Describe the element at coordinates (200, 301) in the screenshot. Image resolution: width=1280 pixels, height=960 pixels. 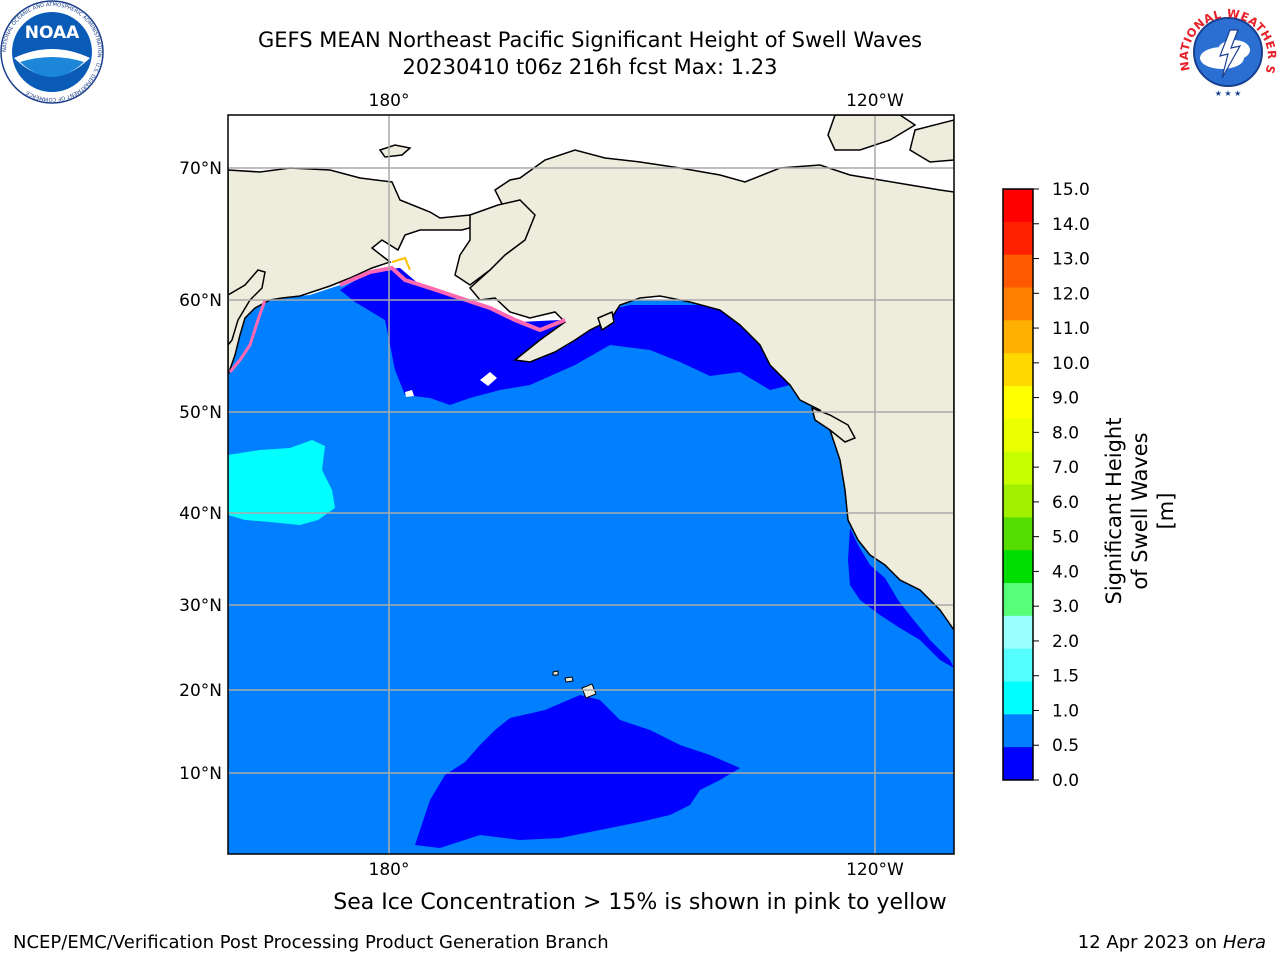
I see `lat-label-60n: 60°N` at that location.